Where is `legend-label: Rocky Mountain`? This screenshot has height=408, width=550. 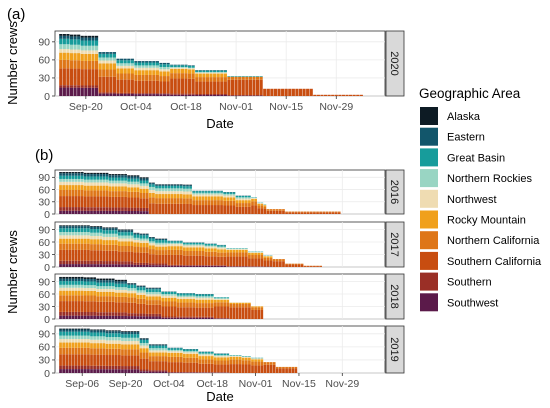 legend-label: Rocky Mountain is located at coordinates (486, 221).